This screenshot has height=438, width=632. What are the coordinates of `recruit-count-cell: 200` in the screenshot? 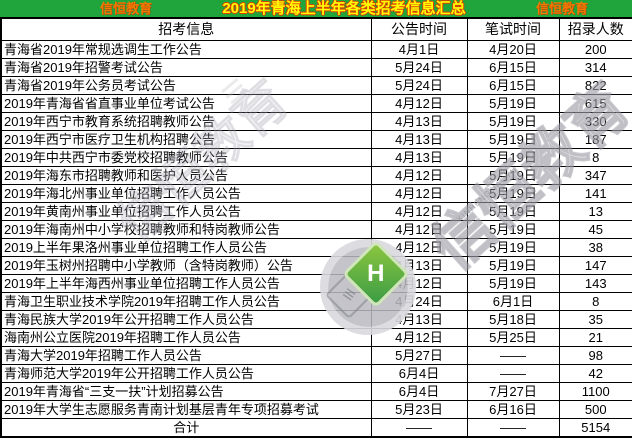 It's located at (595, 49).